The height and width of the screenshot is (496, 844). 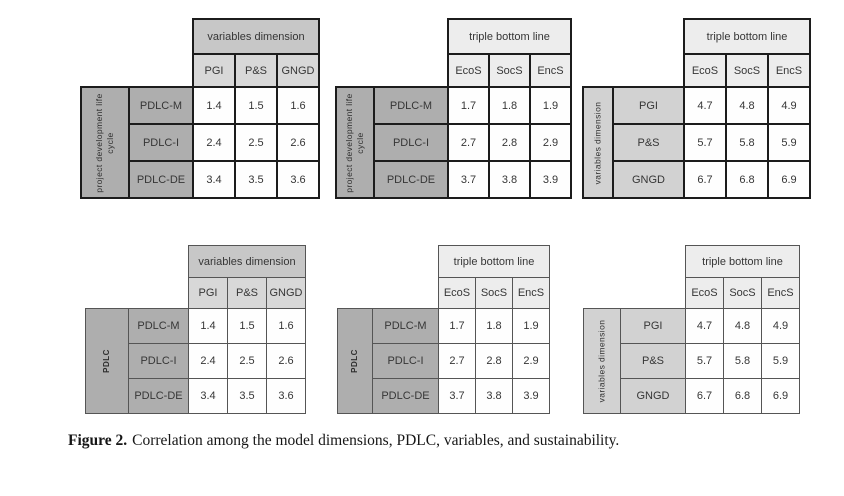 I want to click on column-header: P&S, so click(x=256, y=70).